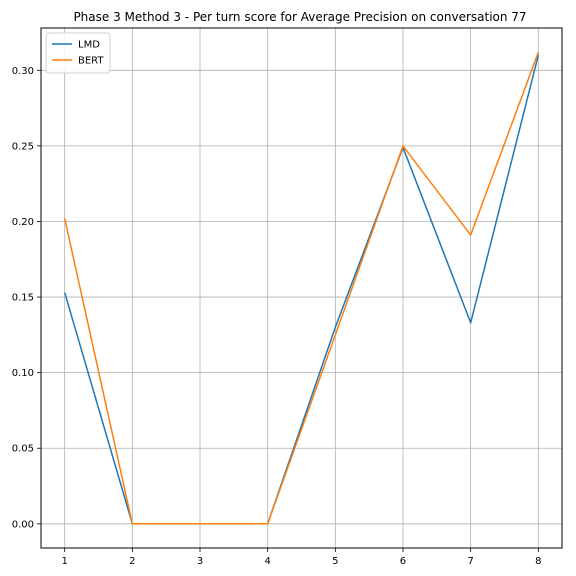 The width and height of the screenshot is (576, 576). What do you see at coordinates (23, 449) in the screenshot?
I see `y-tick-label: 0.05` at bounding box center [23, 449].